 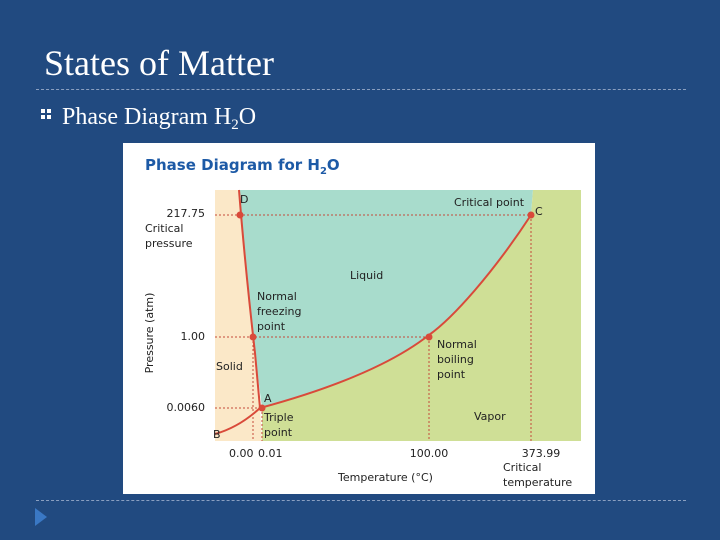 What do you see at coordinates (279, 311) in the screenshot?
I see `freezing-label-line-2: freezing` at bounding box center [279, 311].